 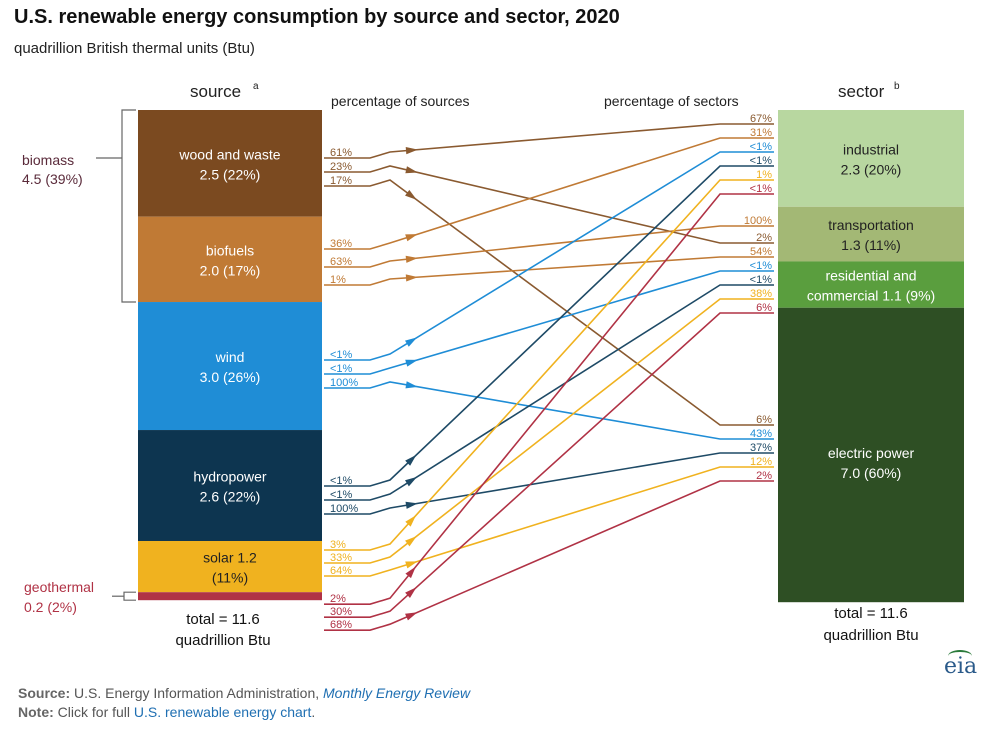 I want to click on source-total-line2: quadrillion Btu, so click(x=222, y=640).